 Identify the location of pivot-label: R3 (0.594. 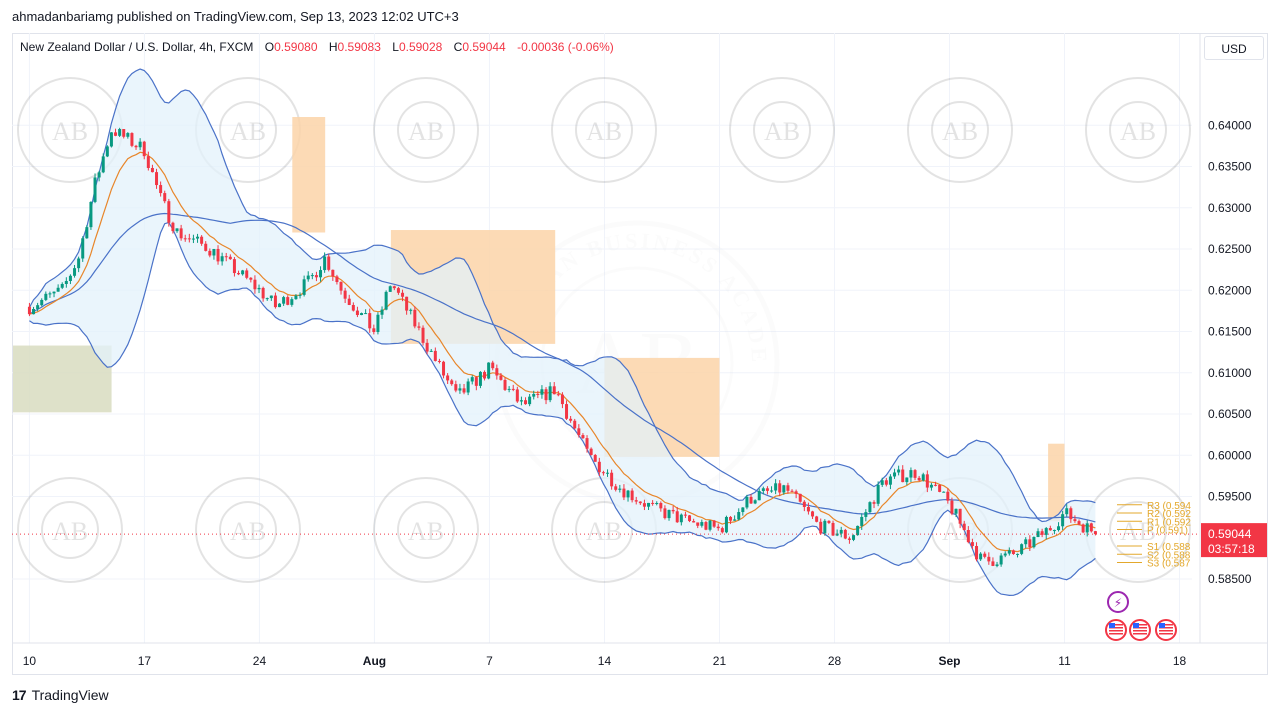
(1169, 506).